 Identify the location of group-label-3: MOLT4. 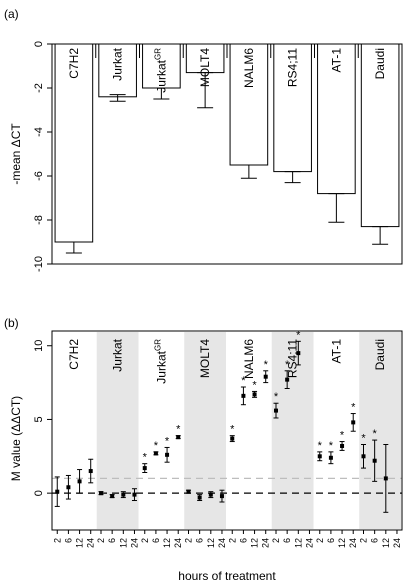
(205, 358).